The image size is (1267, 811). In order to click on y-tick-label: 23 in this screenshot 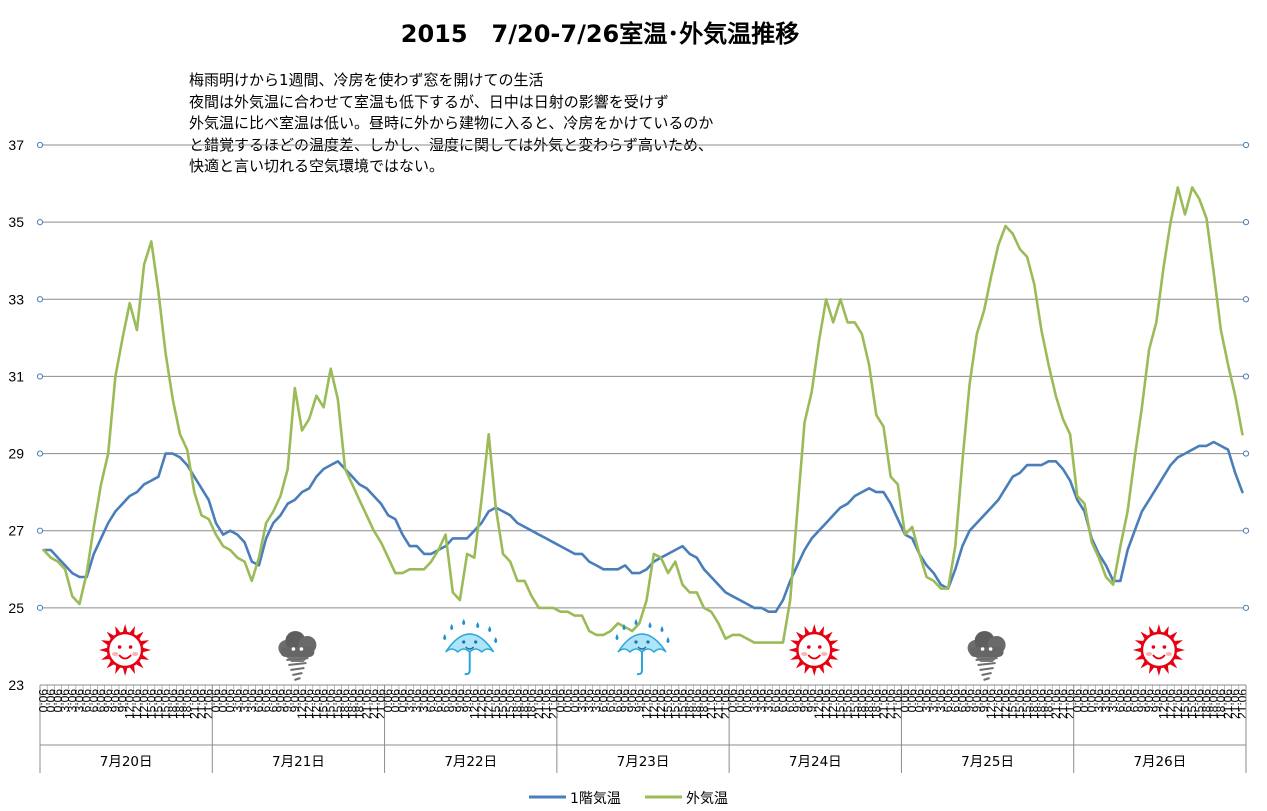, I will do `click(16, 685)`.